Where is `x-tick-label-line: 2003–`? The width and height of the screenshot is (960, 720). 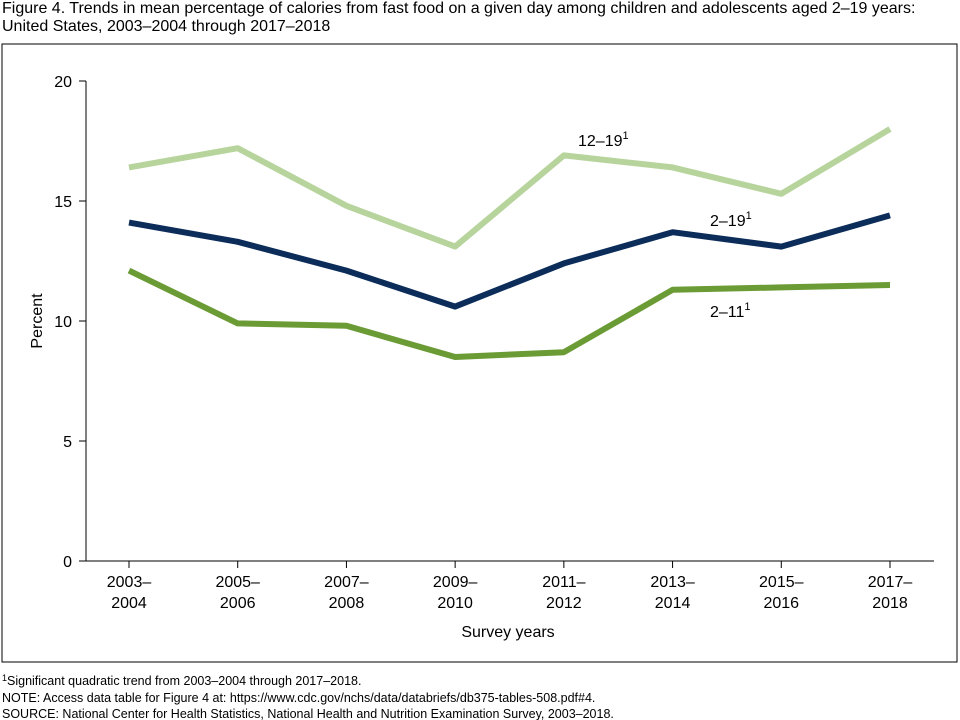
x-tick-label-line: 2003– is located at coordinates (129, 582).